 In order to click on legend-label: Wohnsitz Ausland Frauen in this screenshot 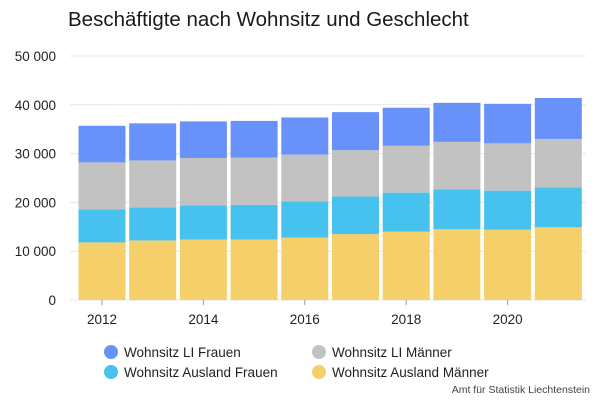, I will do `click(201, 372)`.